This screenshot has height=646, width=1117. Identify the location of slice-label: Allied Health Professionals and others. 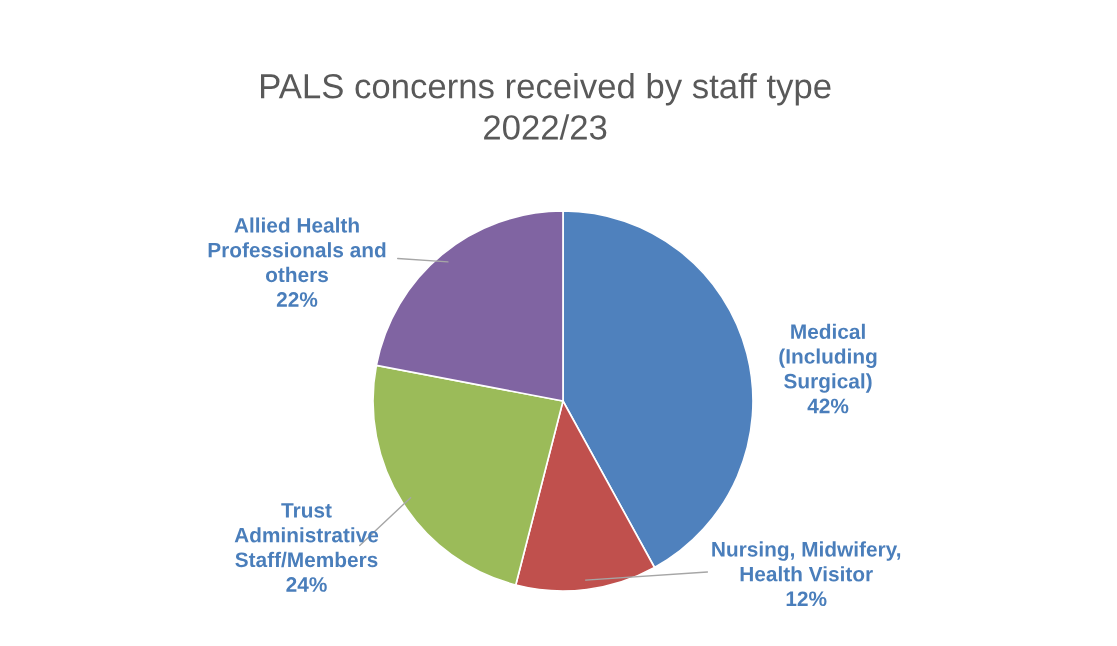
(297, 250).